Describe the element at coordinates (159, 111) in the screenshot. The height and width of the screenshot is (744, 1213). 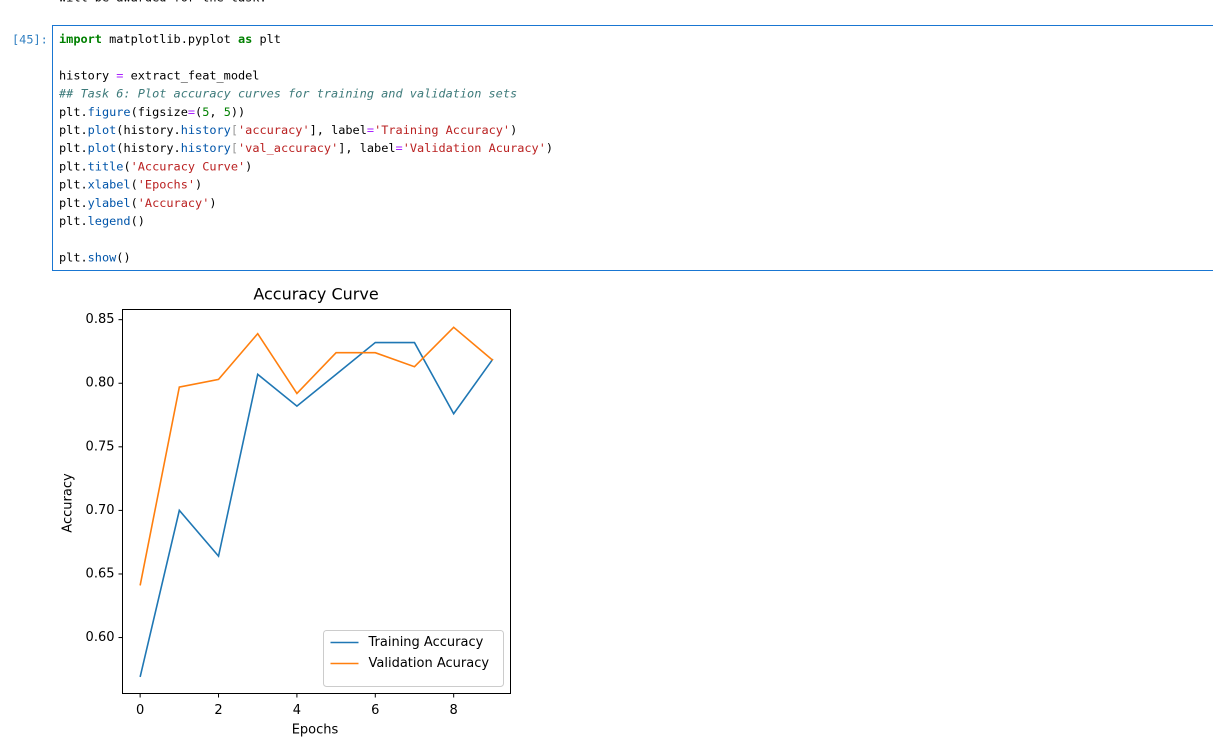
I see `code-token: (figsize` at that location.